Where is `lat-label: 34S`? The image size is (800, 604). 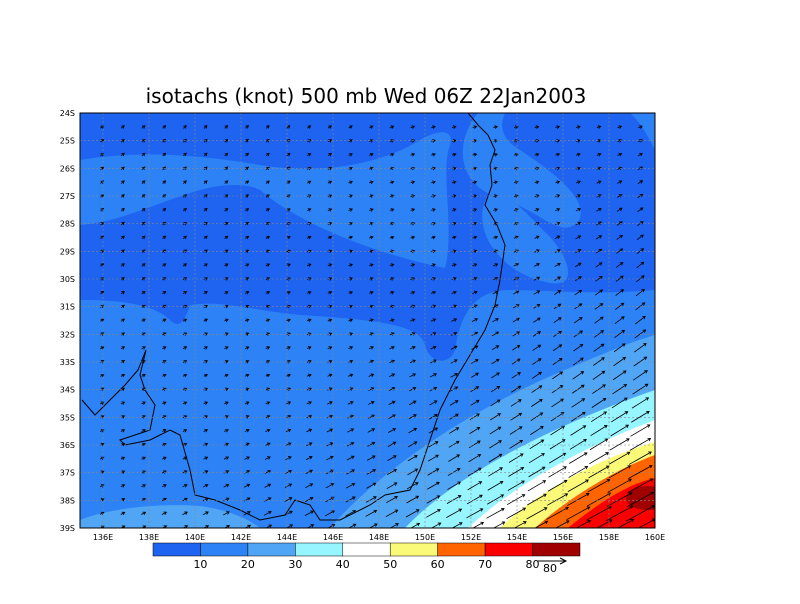 lat-label: 34S is located at coordinates (67, 390).